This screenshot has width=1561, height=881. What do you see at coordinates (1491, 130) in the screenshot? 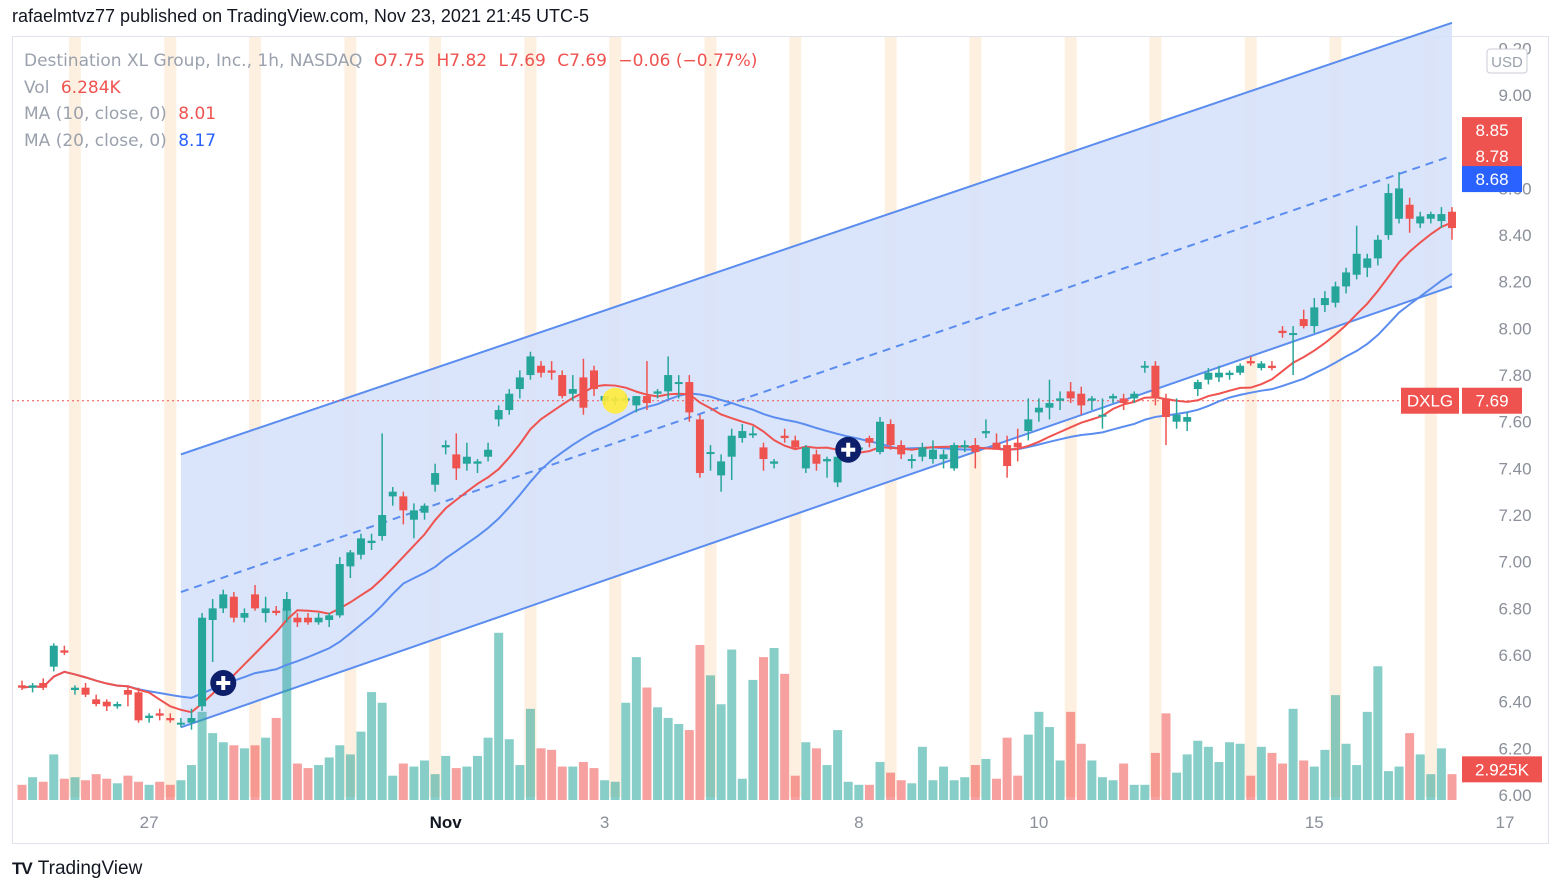
I see `price-badge-label: 8.85` at bounding box center [1491, 130].